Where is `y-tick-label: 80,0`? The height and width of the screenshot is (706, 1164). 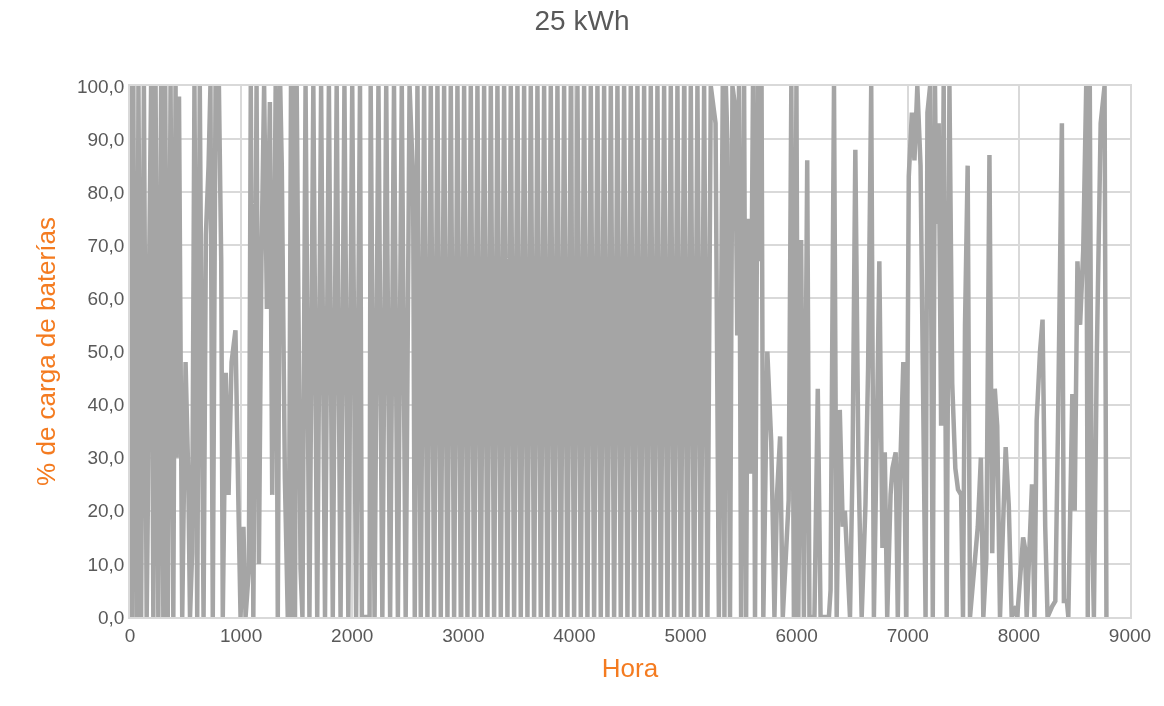 y-tick-label: 80,0 is located at coordinates (106, 192).